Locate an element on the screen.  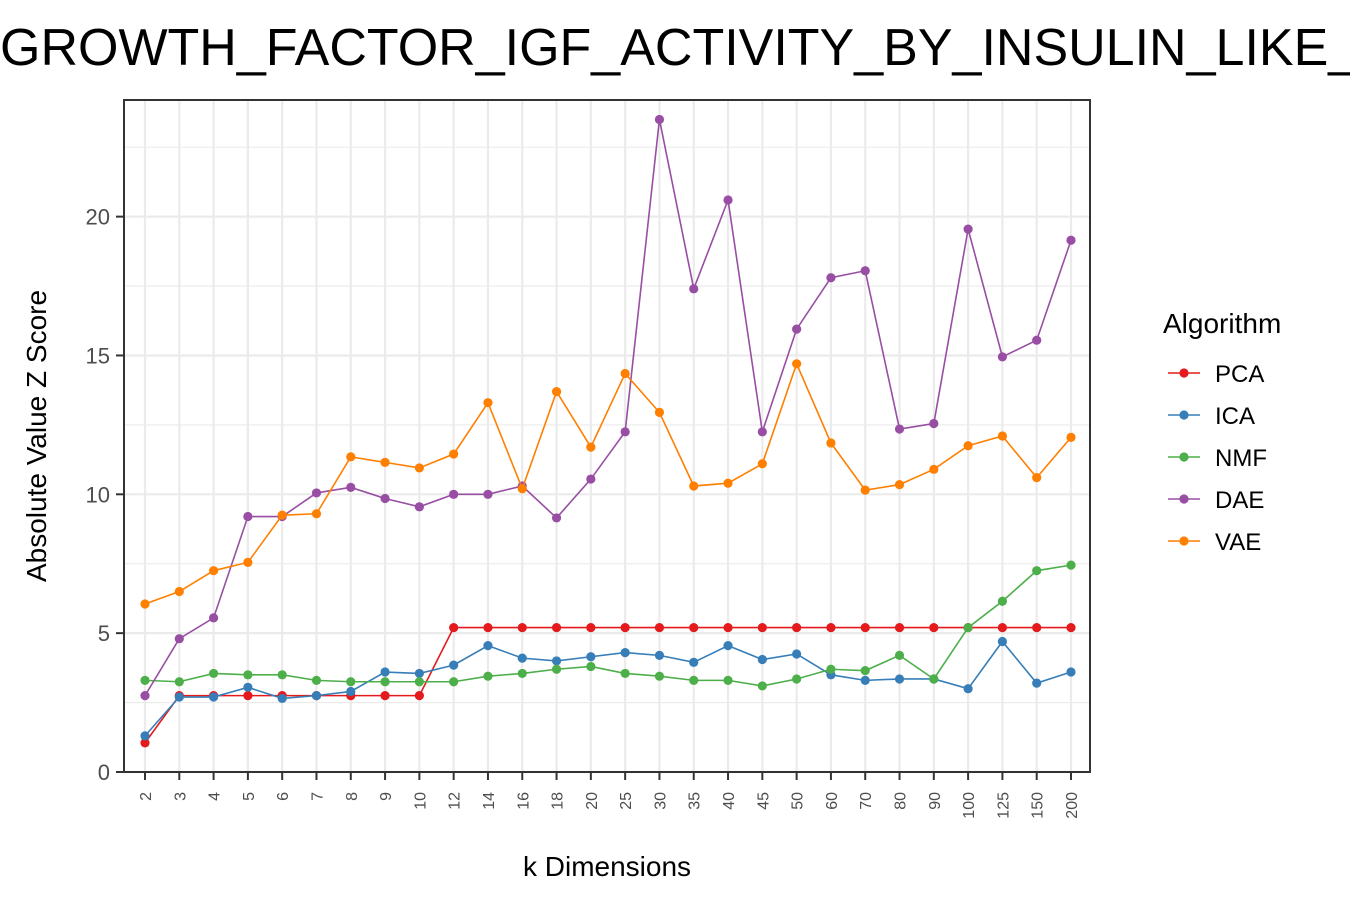
x-tick-label: 80 is located at coordinates (901, 801).